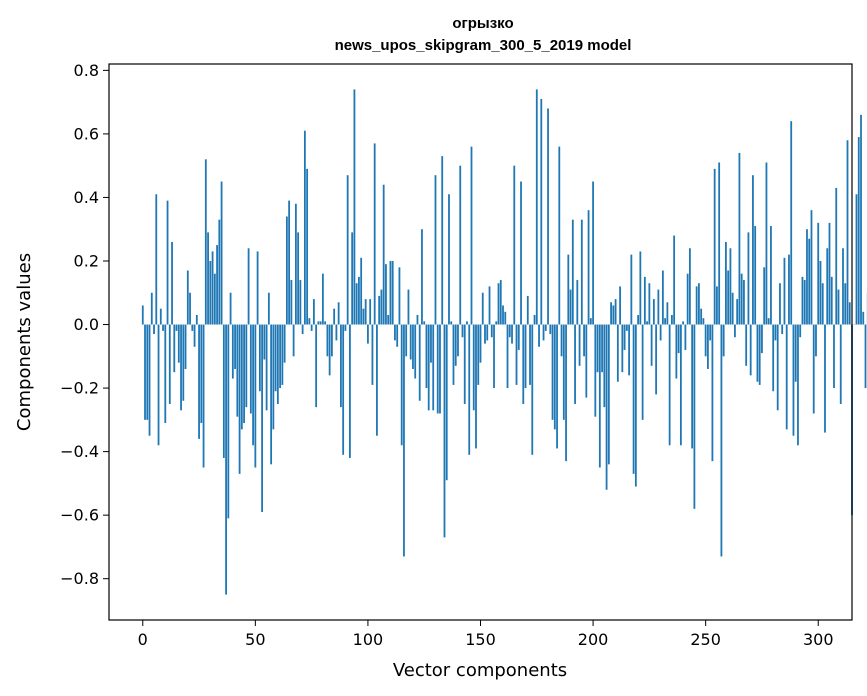 This screenshot has width=867, height=696. What do you see at coordinates (86, 197) in the screenshot?
I see `y-tick-label: 0.4` at bounding box center [86, 197].